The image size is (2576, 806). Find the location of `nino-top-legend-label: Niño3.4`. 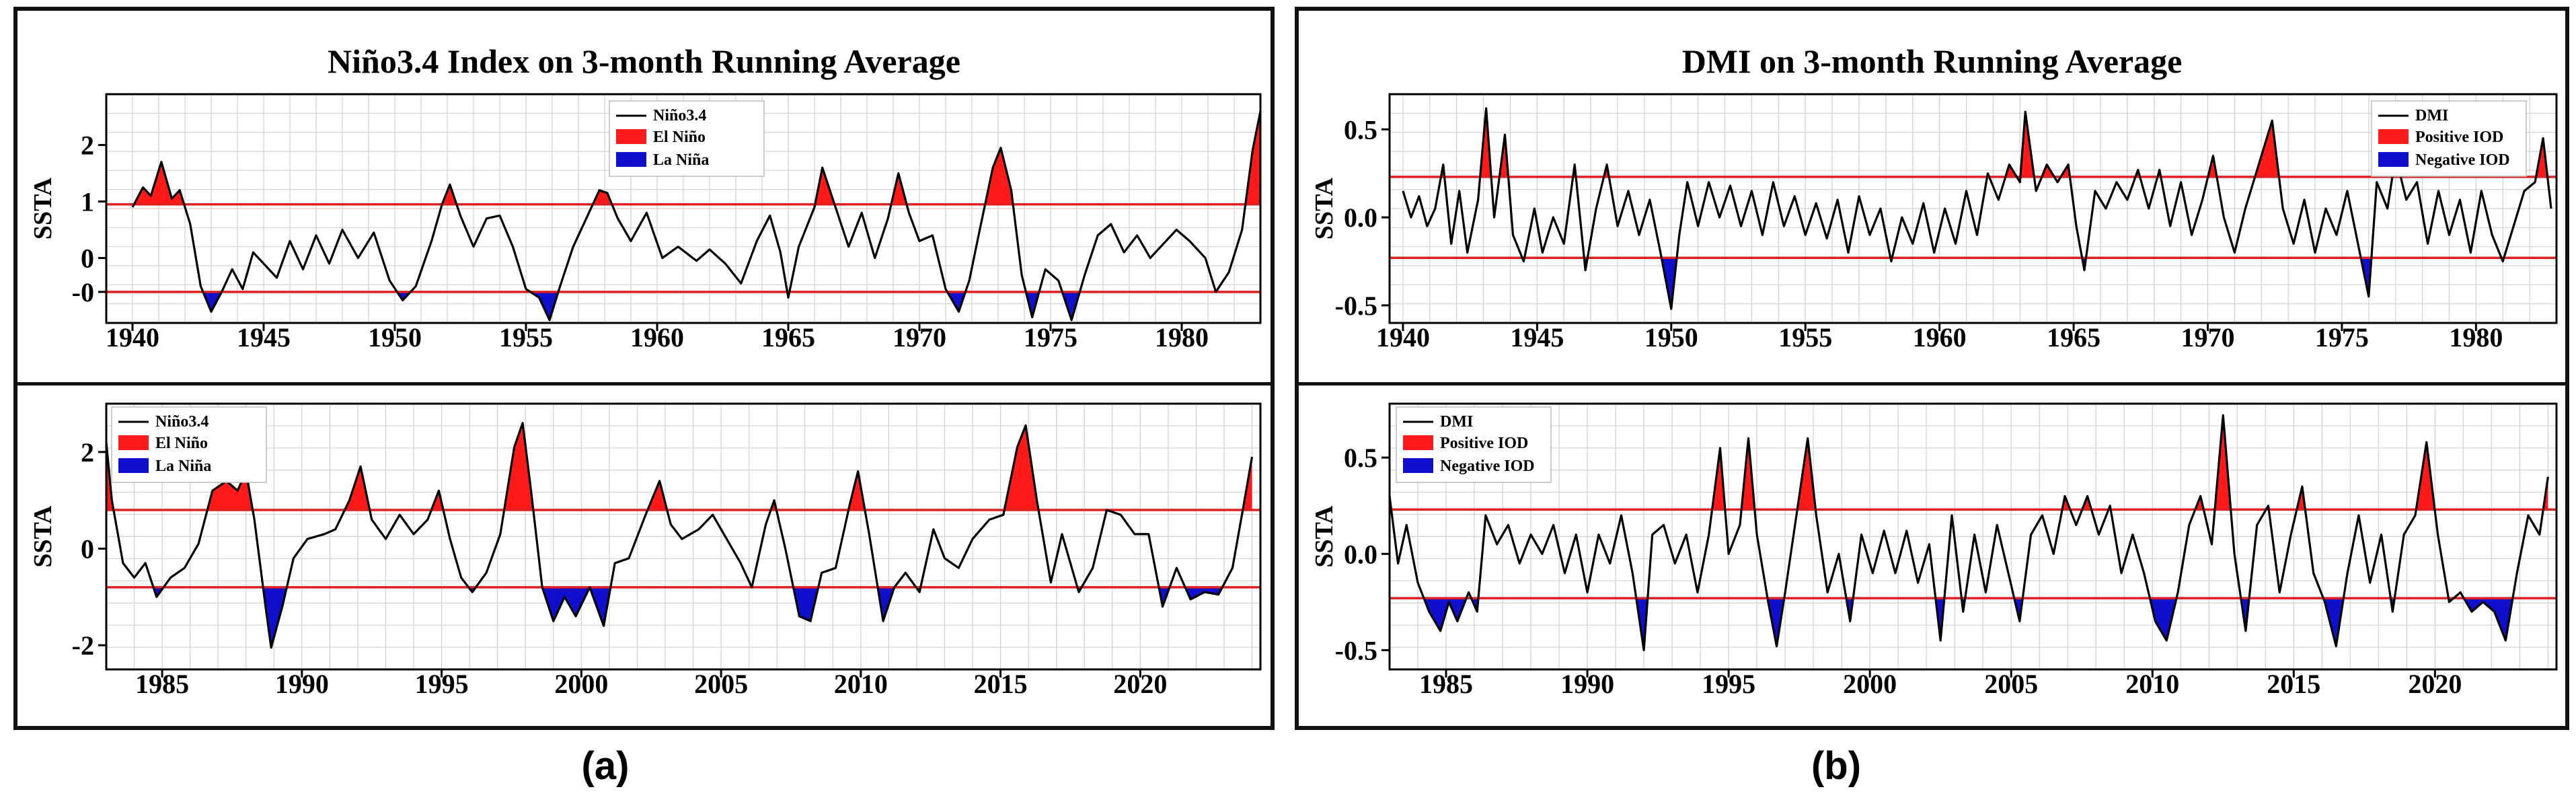

nino-top-legend-label: Niño3.4 is located at coordinates (679, 115).